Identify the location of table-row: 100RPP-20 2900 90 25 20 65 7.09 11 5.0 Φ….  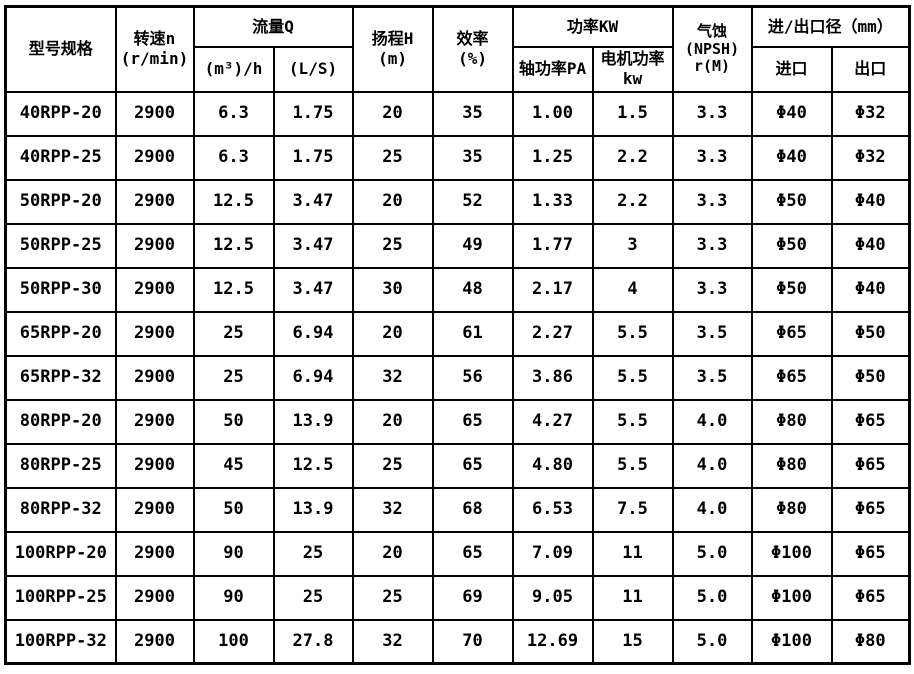
(457, 553).